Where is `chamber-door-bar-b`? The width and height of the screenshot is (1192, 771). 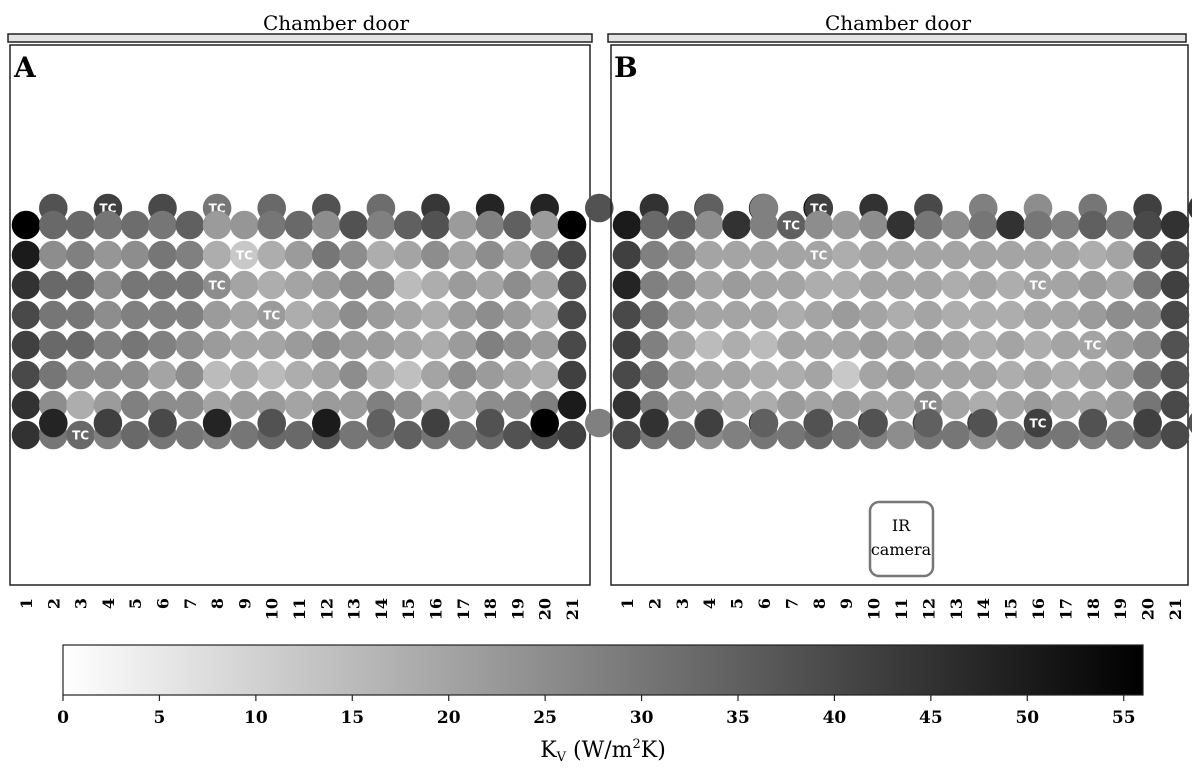
chamber-door-bar-b is located at coordinates (897, 38).